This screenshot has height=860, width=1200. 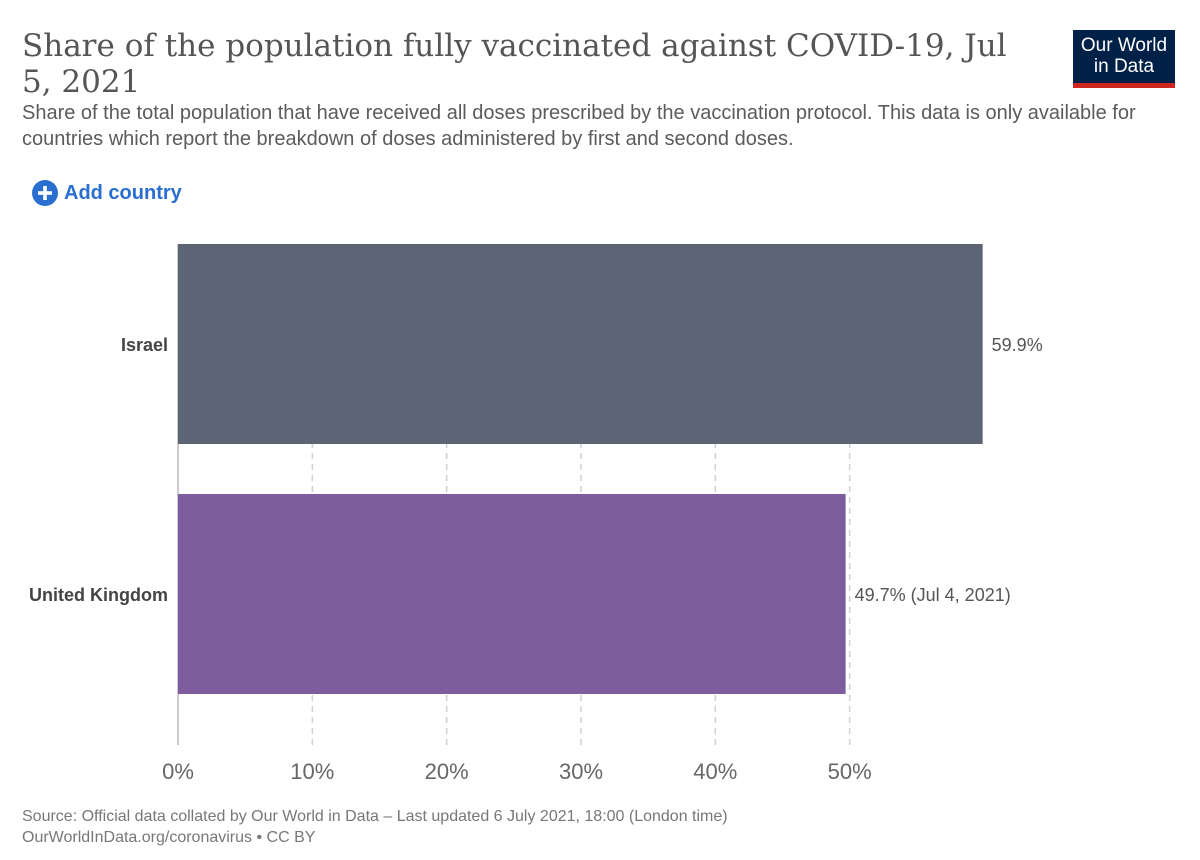 I want to click on owid-logo: Our World in Data, so click(x=1124, y=59).